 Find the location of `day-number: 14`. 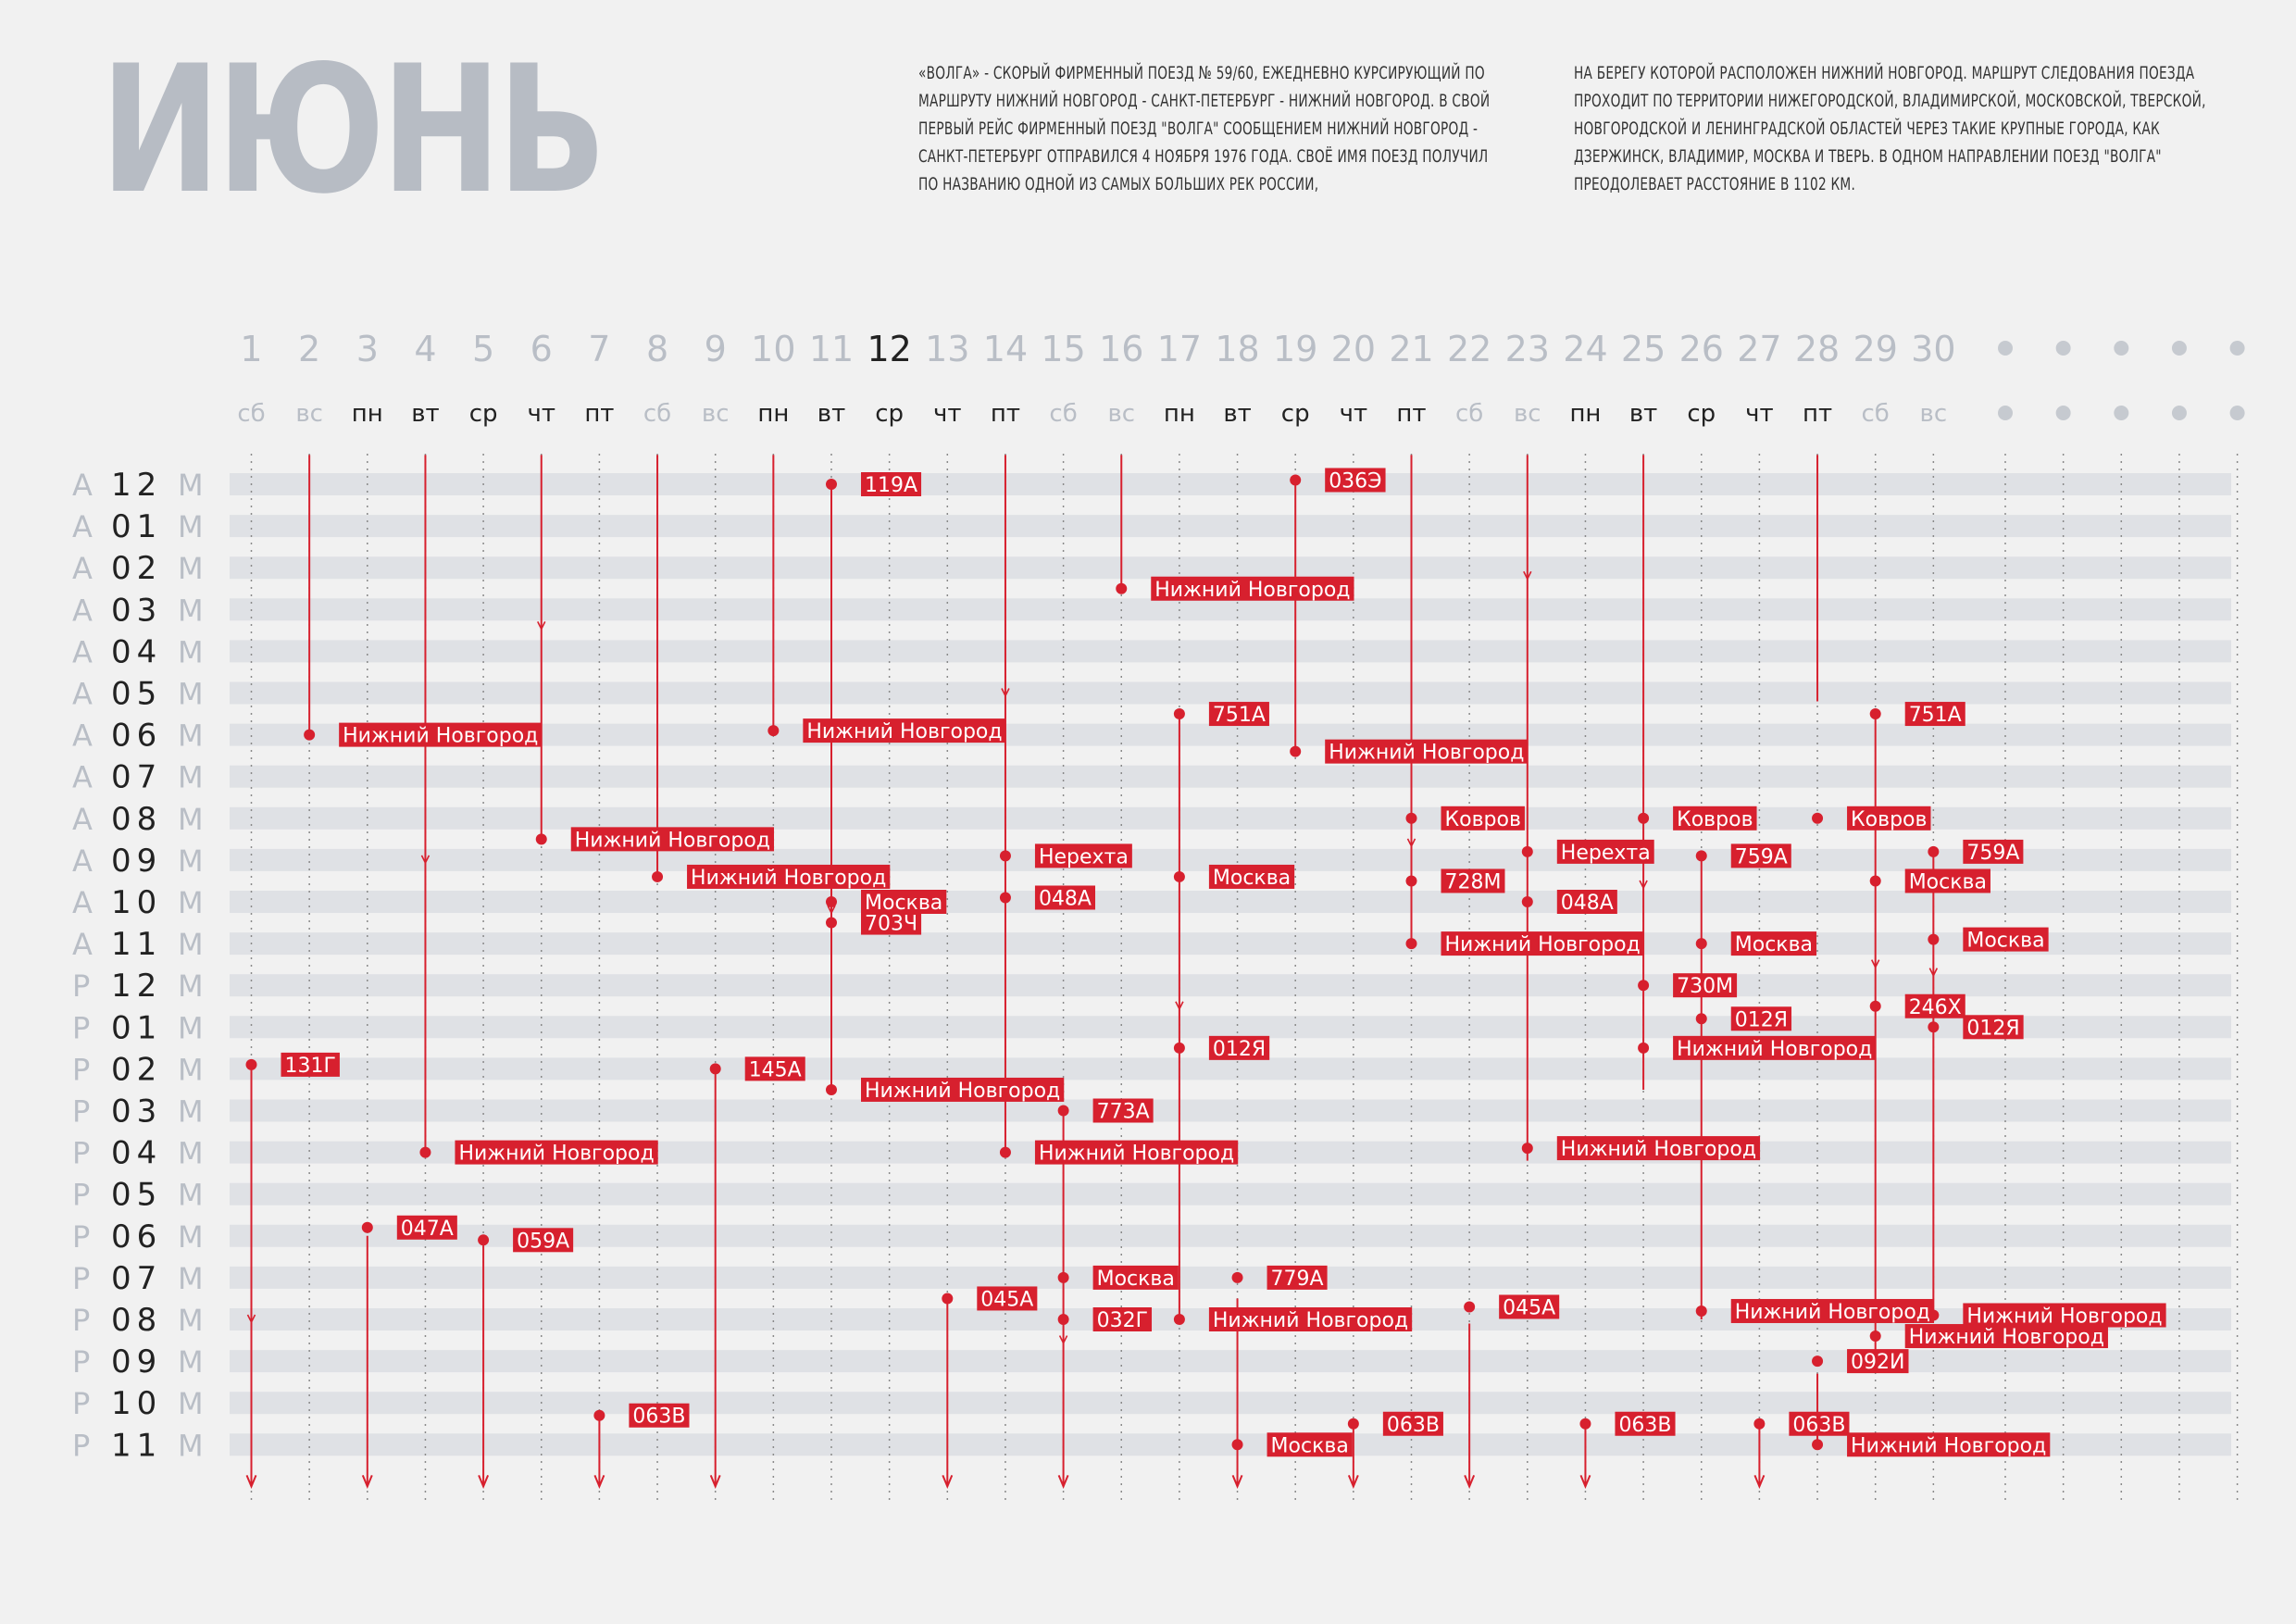

day-number: 14 is located at coordinates (1005, 349).